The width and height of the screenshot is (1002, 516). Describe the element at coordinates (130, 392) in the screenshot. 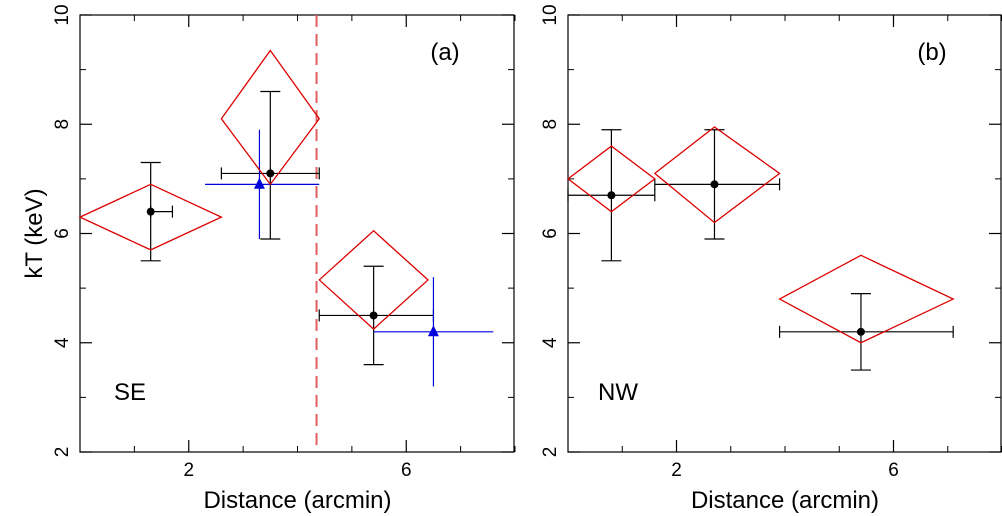

I see `region-label: SE` at that location.